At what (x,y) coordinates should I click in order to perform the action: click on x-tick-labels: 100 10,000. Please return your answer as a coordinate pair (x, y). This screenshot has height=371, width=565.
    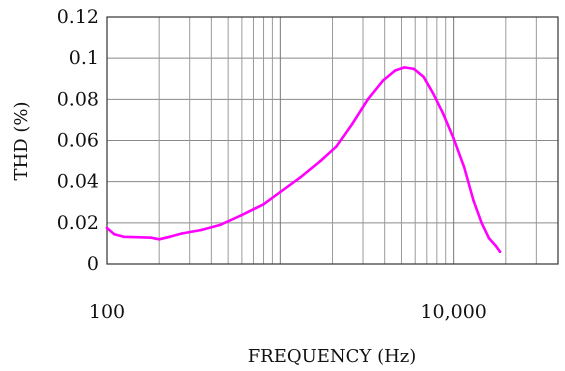
    Looking at the image, I should click on (288, 312).